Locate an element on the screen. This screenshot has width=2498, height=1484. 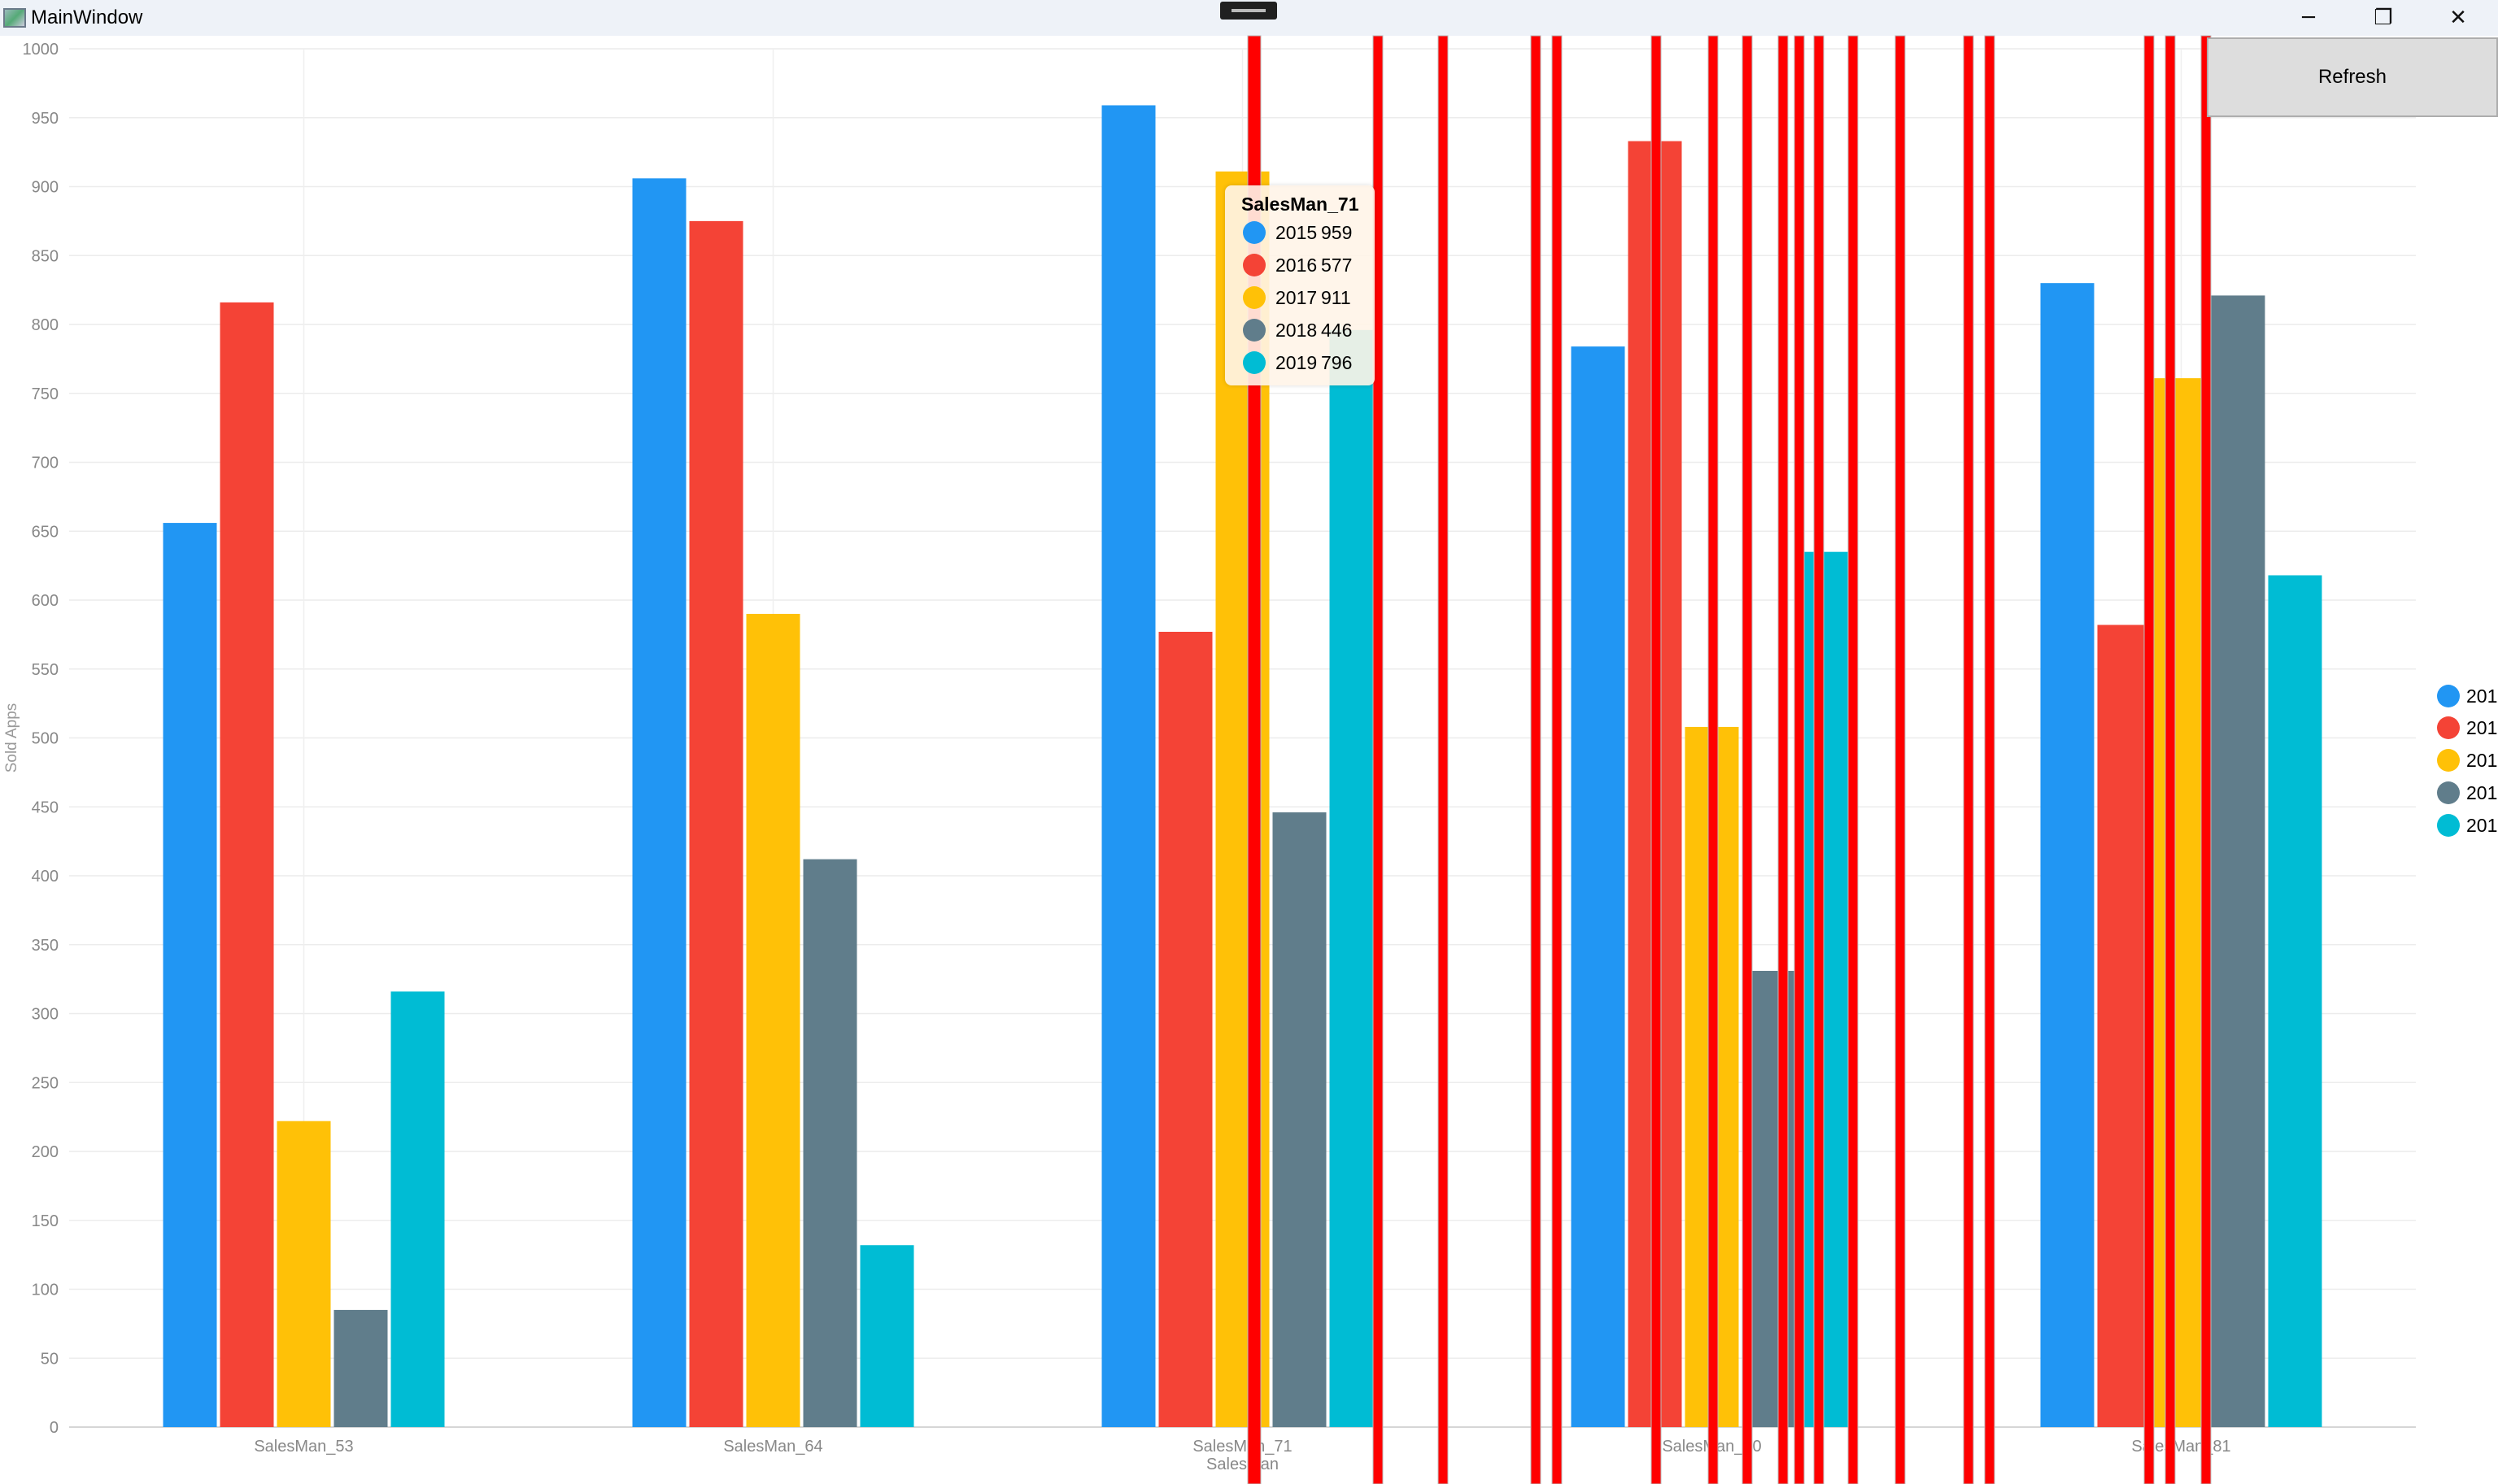
tooltip-row-2019: 2019 796 is located at coordinates (1297, 362).